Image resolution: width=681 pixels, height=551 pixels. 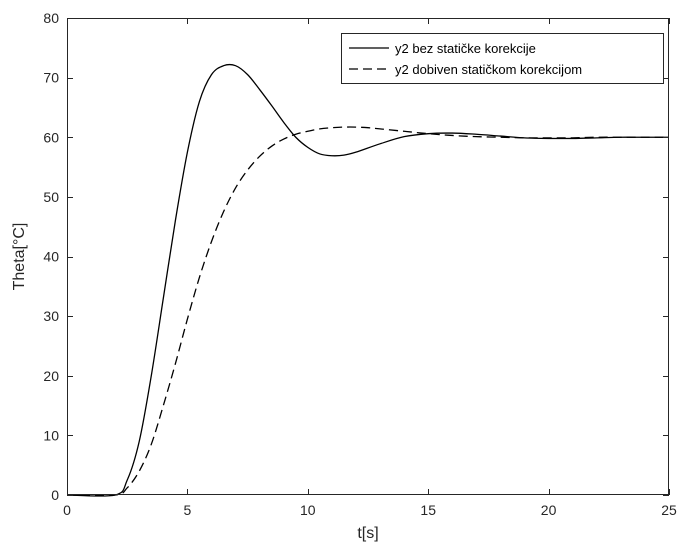 I want to click on y-tick-label: 30, so click(x=51, y=316).